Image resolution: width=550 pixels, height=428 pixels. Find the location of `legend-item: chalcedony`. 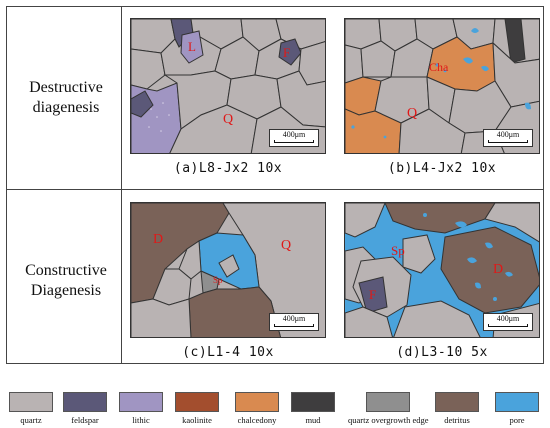

legend-item: chalcedony is located at coordinates (257, 408).